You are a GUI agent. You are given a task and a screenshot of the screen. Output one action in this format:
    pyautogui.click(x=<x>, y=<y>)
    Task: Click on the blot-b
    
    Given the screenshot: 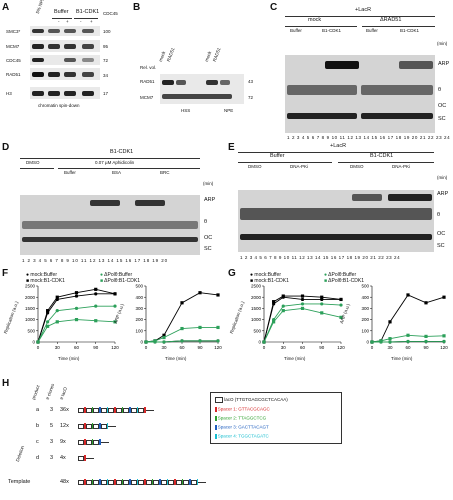 What is the action you would take?
    pyautogui.click(x=202, y=89)
    